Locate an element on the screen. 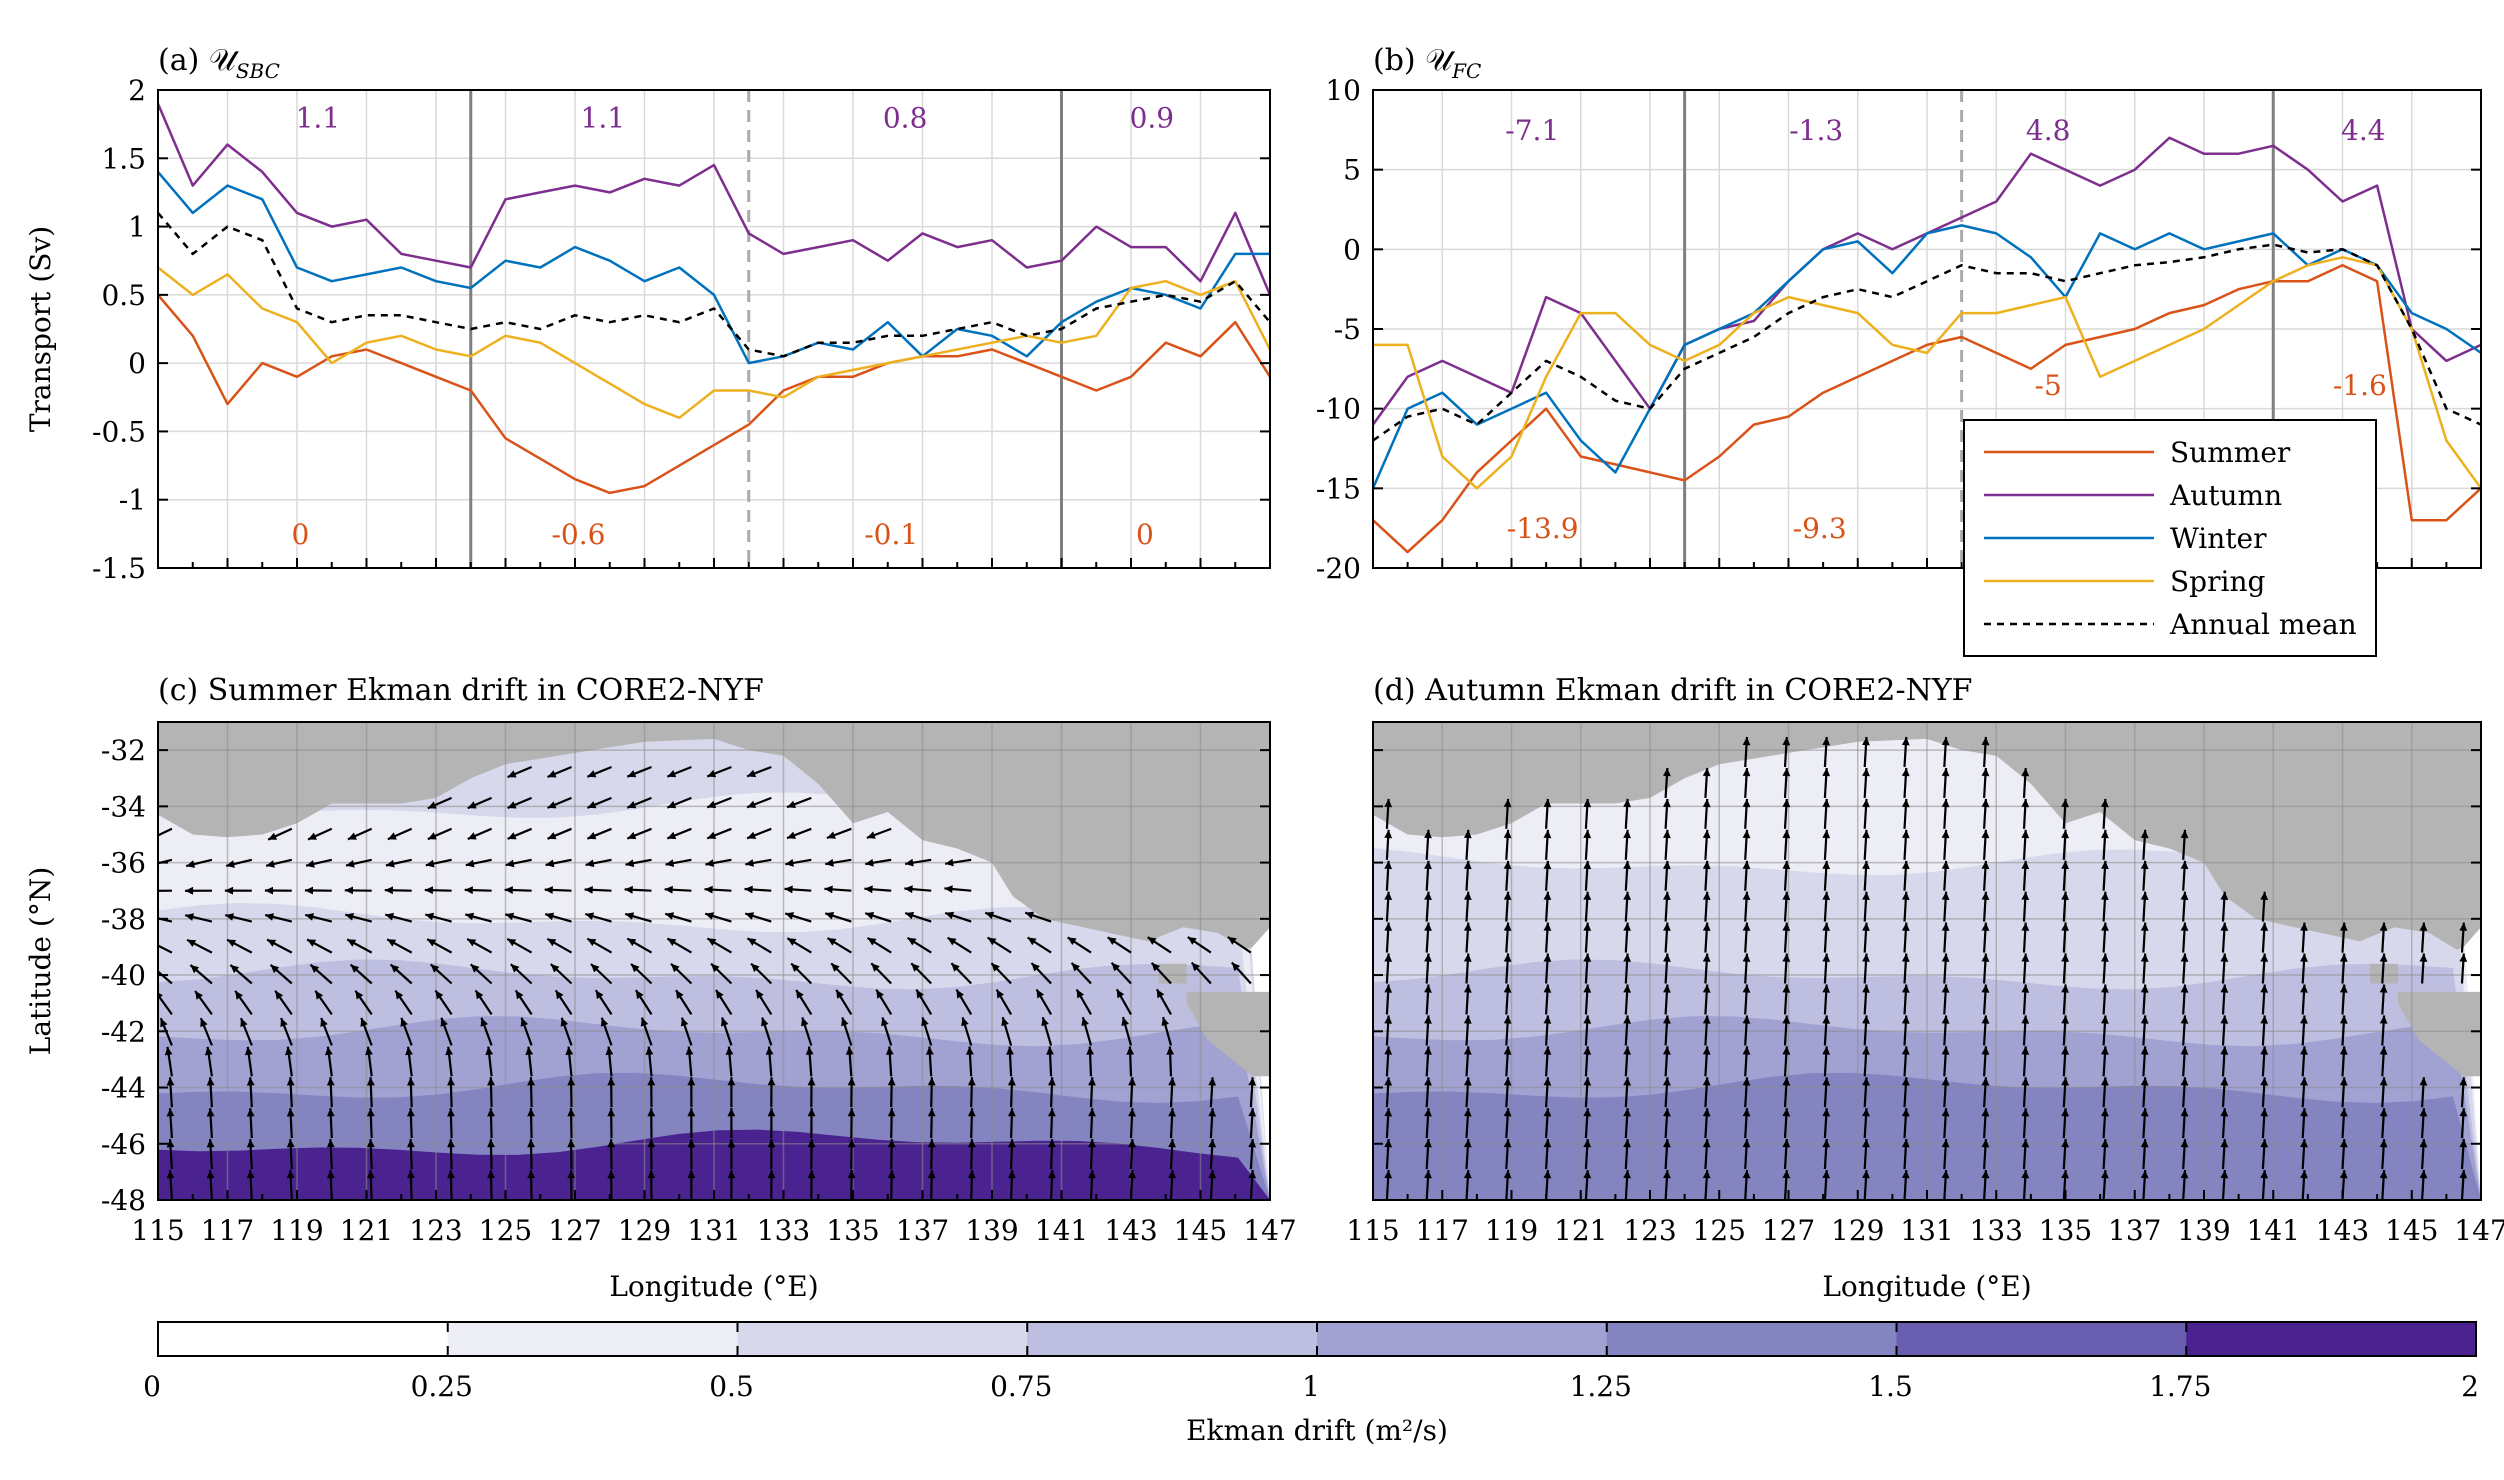 Image resolution: width=2504 pixels, height=1480 pixels. legend-label: Autumn is located at coordinates (2225, 495).